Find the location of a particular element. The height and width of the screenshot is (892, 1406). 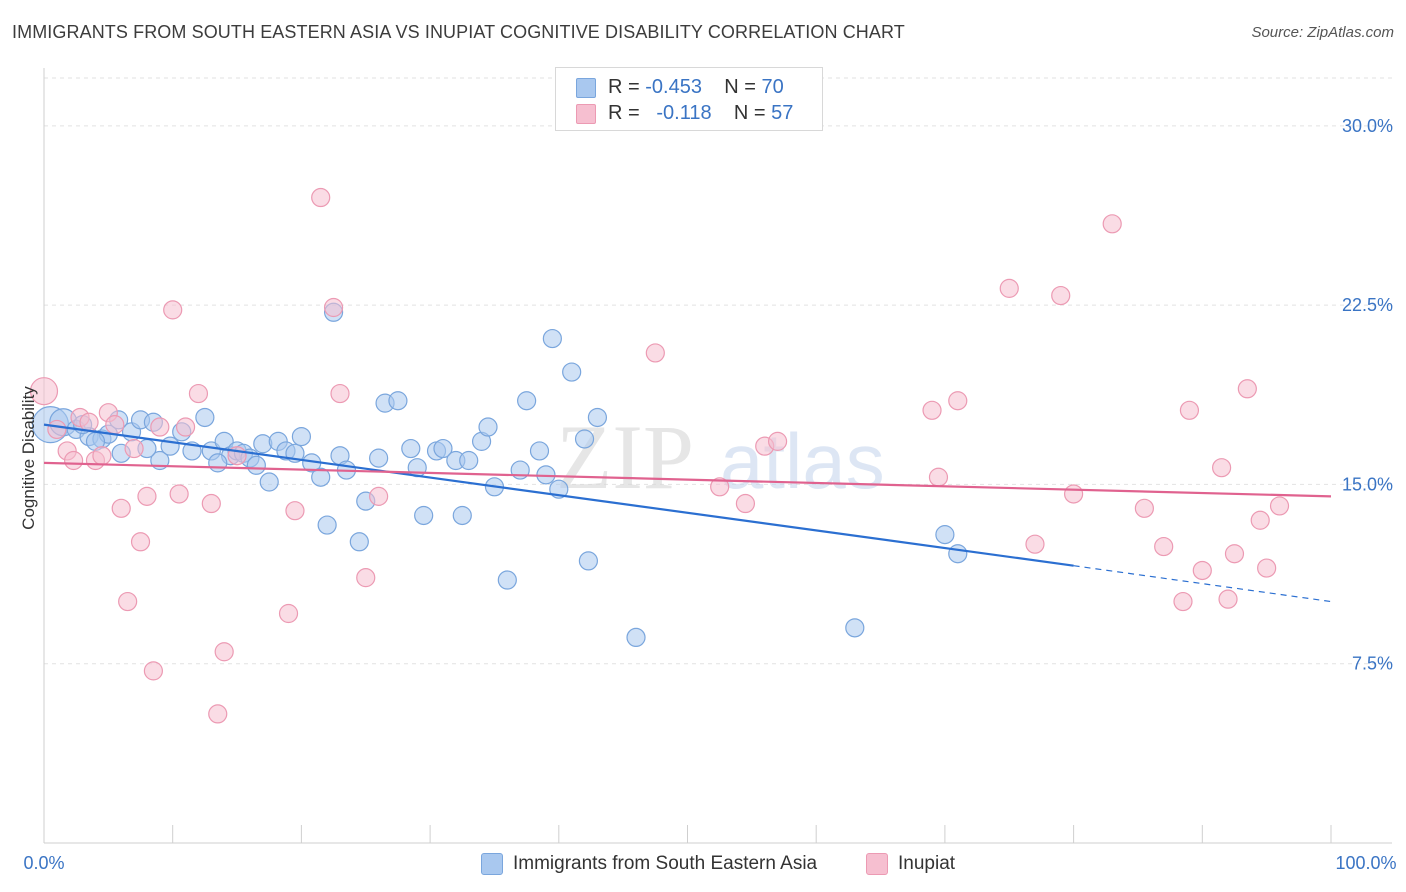

blue-swatch is located at coordinates (586, 88).